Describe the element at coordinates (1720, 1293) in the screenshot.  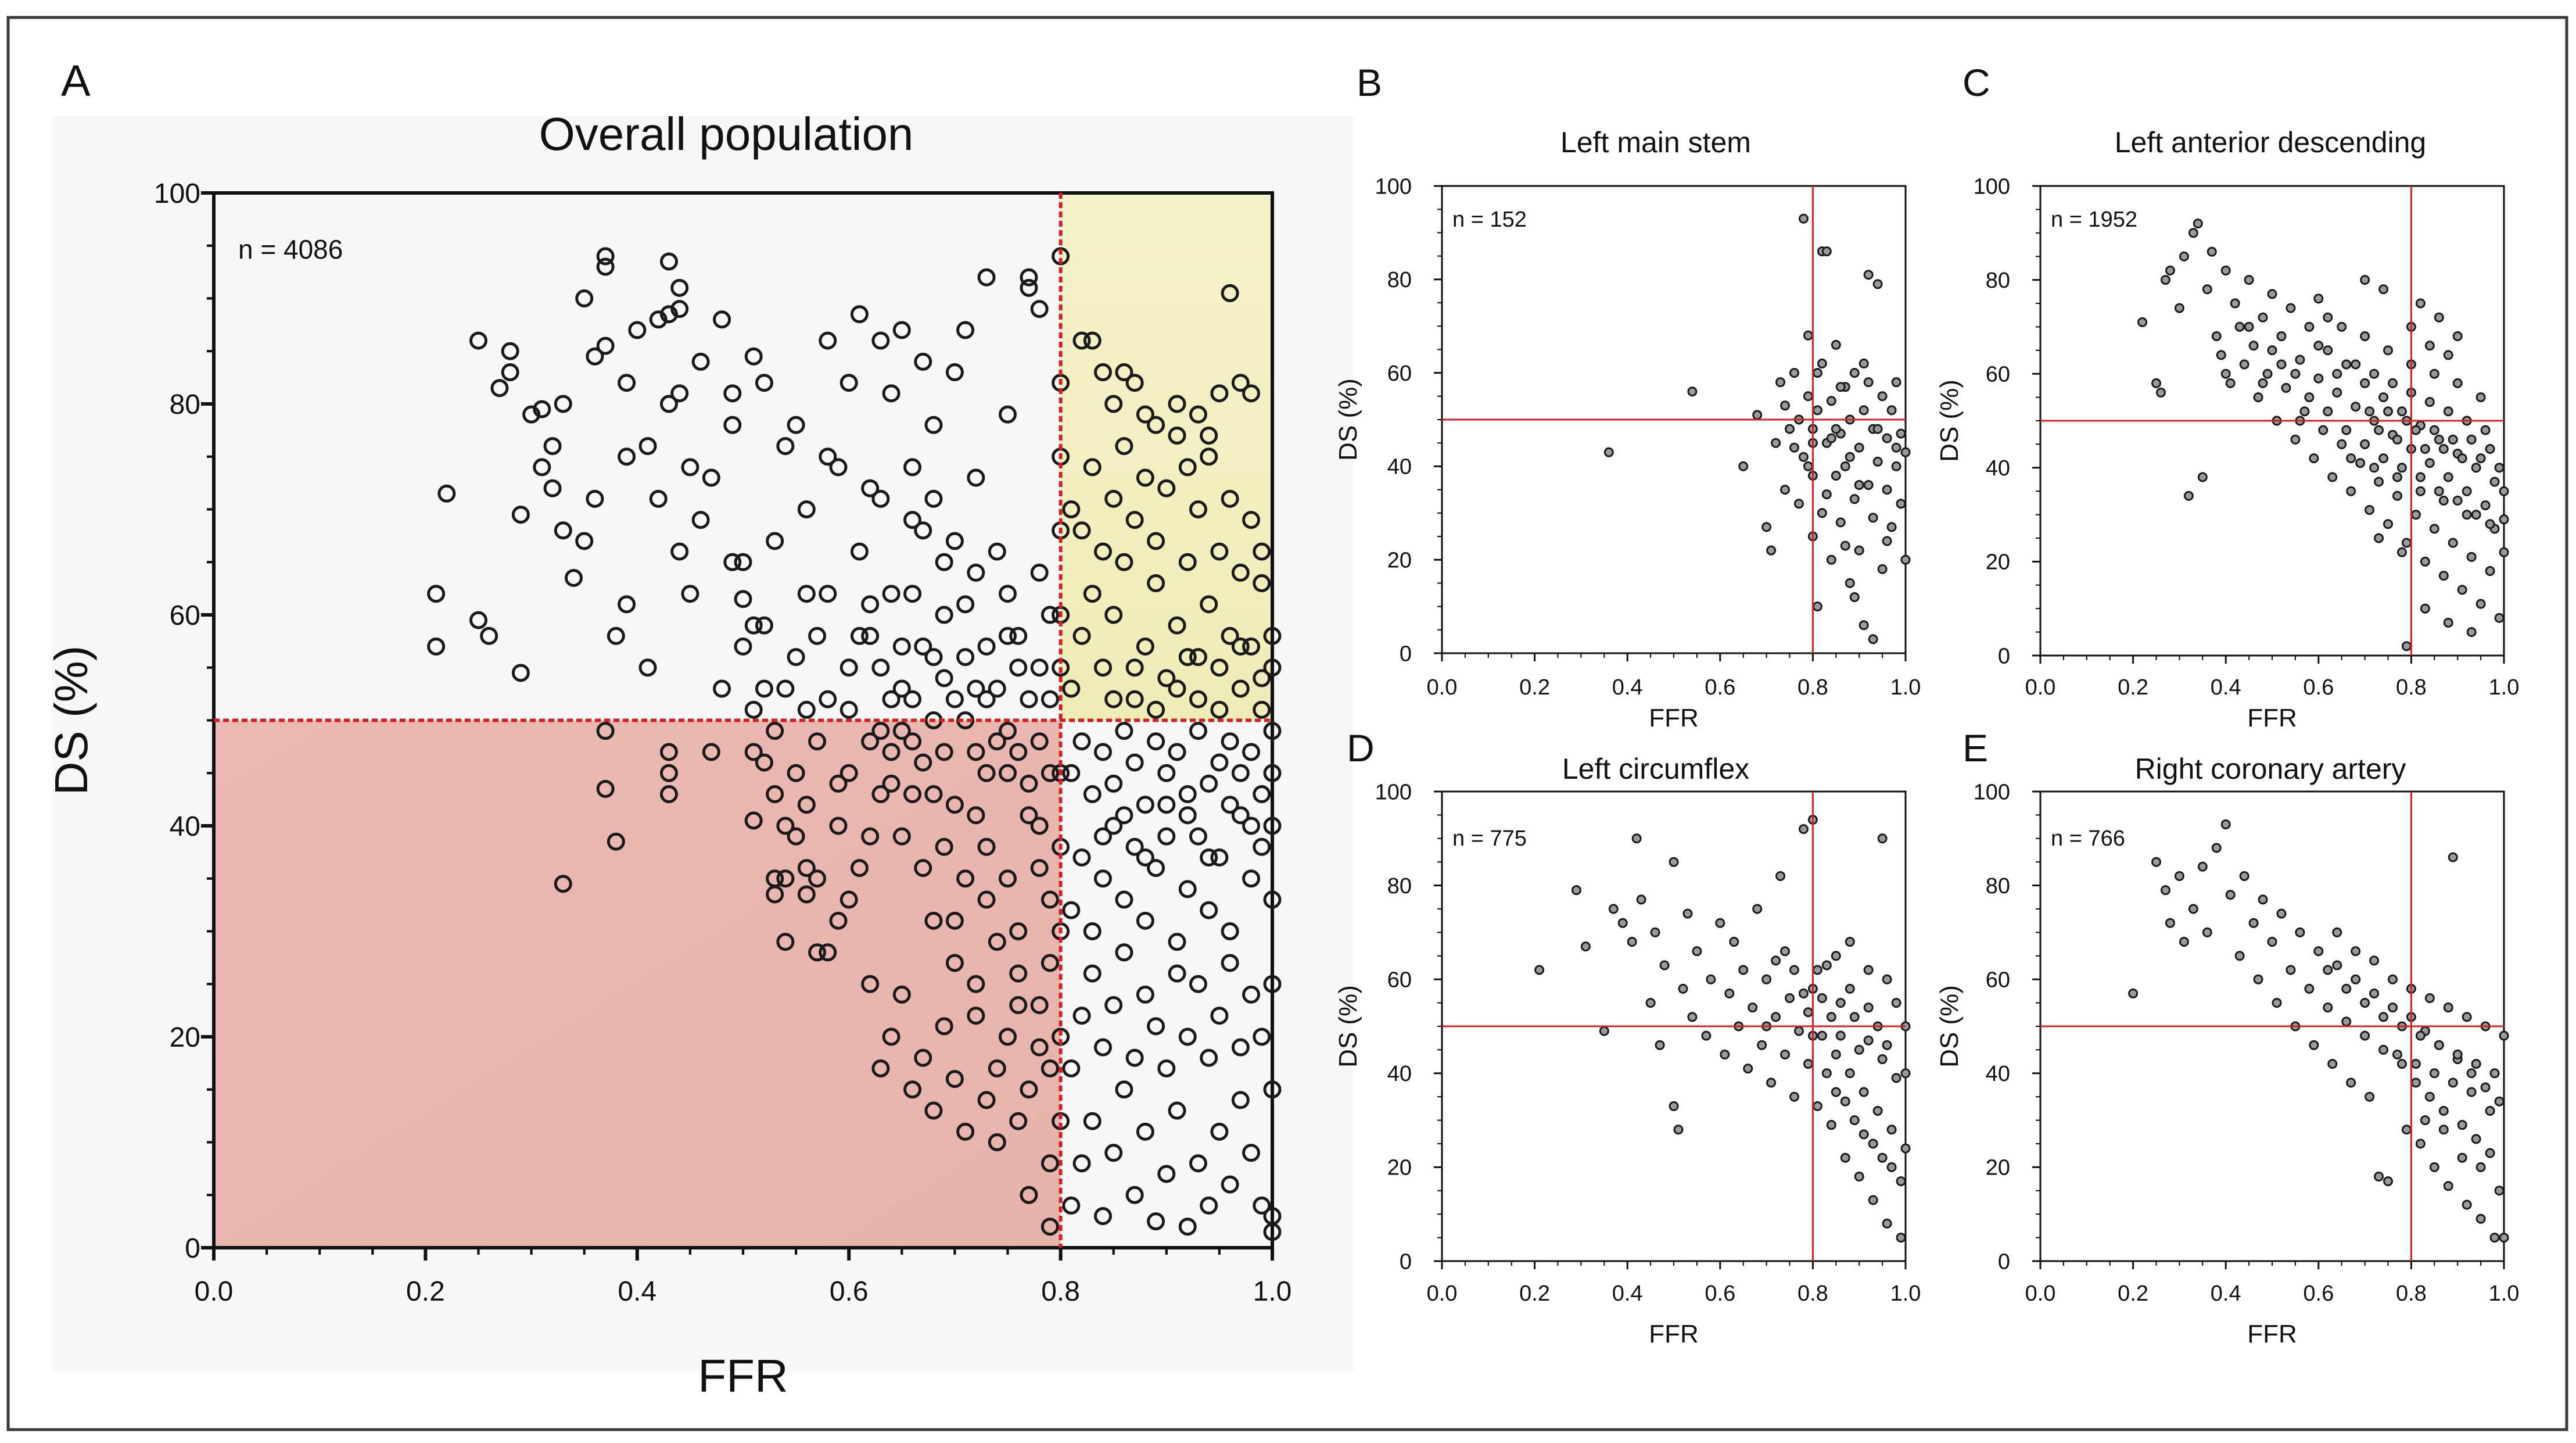
I see `panel-d-x-tick-label: 0.6` at that location.